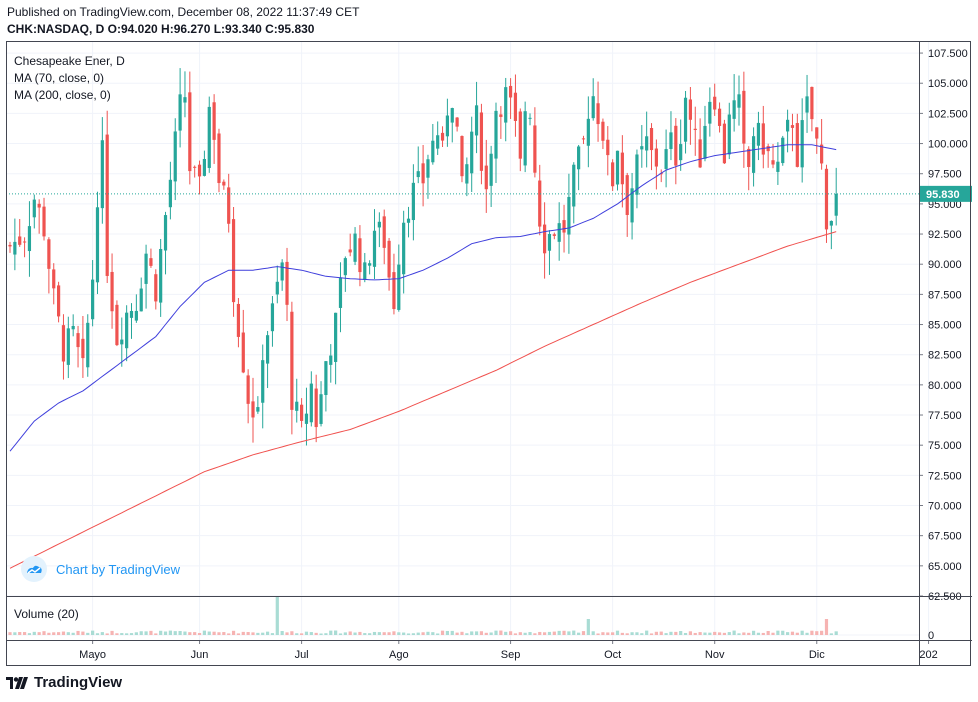 Image resolution: width=978 pixels, height=702 pixels. Describe the element at coordinates (817, 655) in the screenshot. I see `x-tick-label: Dic` at that location.